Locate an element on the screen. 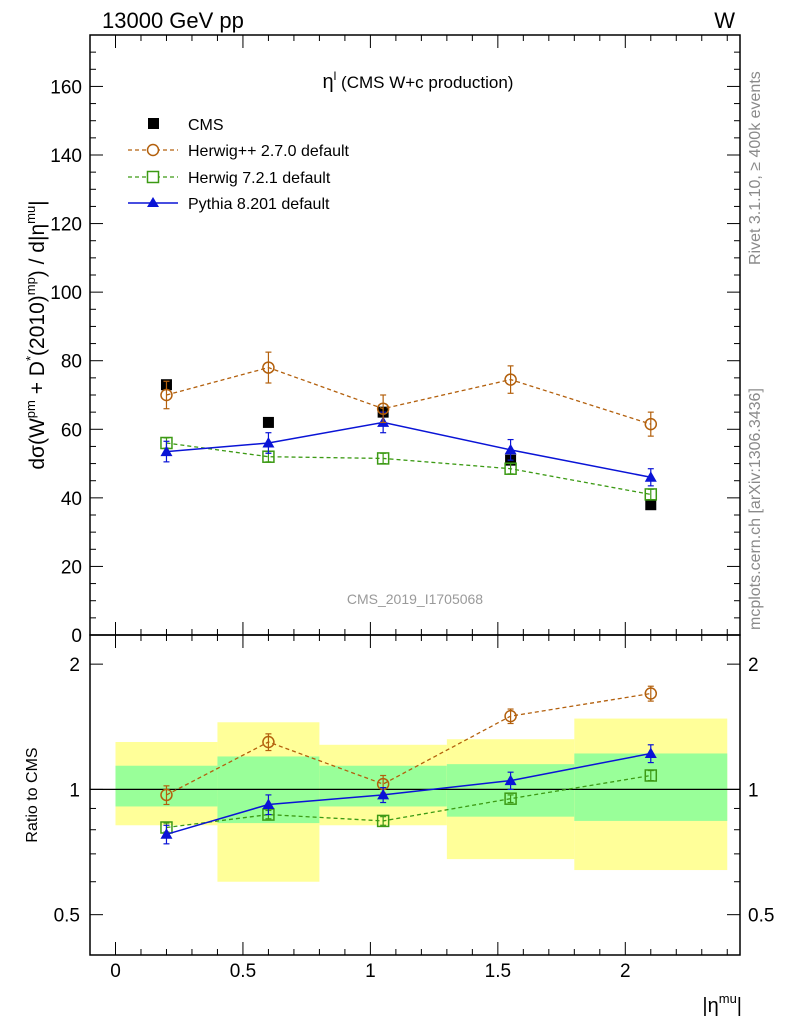 This screenshot has height=1024, width=786. x-tick-label: 1 is located at coordinates (370, 971).